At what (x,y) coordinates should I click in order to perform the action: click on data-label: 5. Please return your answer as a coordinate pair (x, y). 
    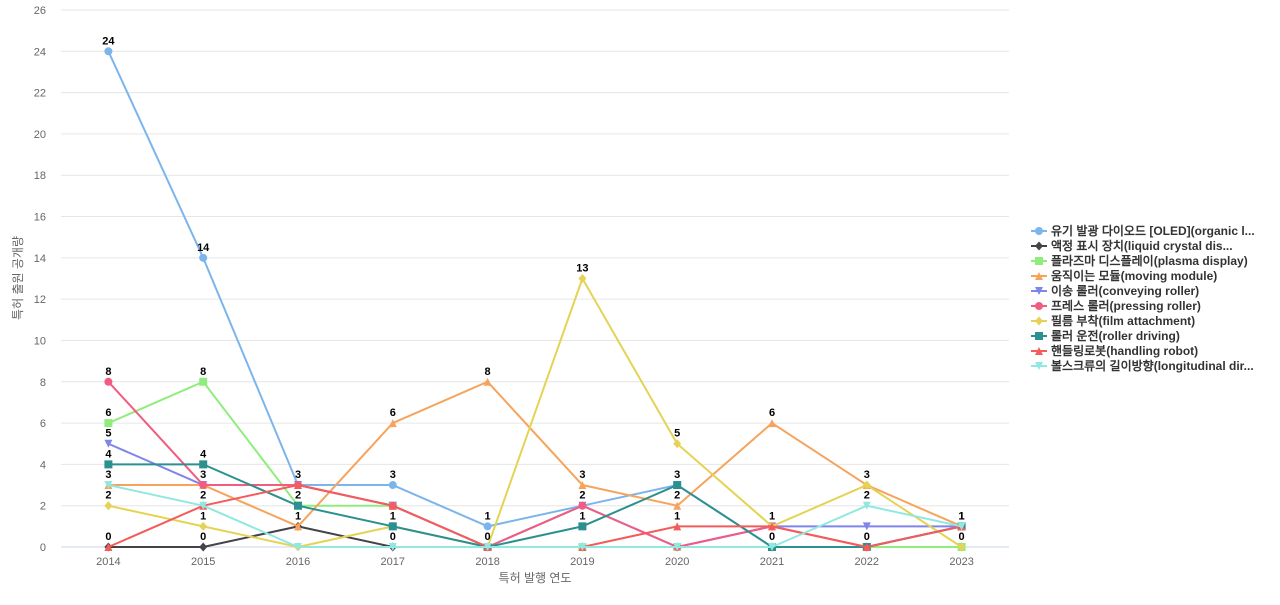
    Looking at the image, I should click on (108, 434).